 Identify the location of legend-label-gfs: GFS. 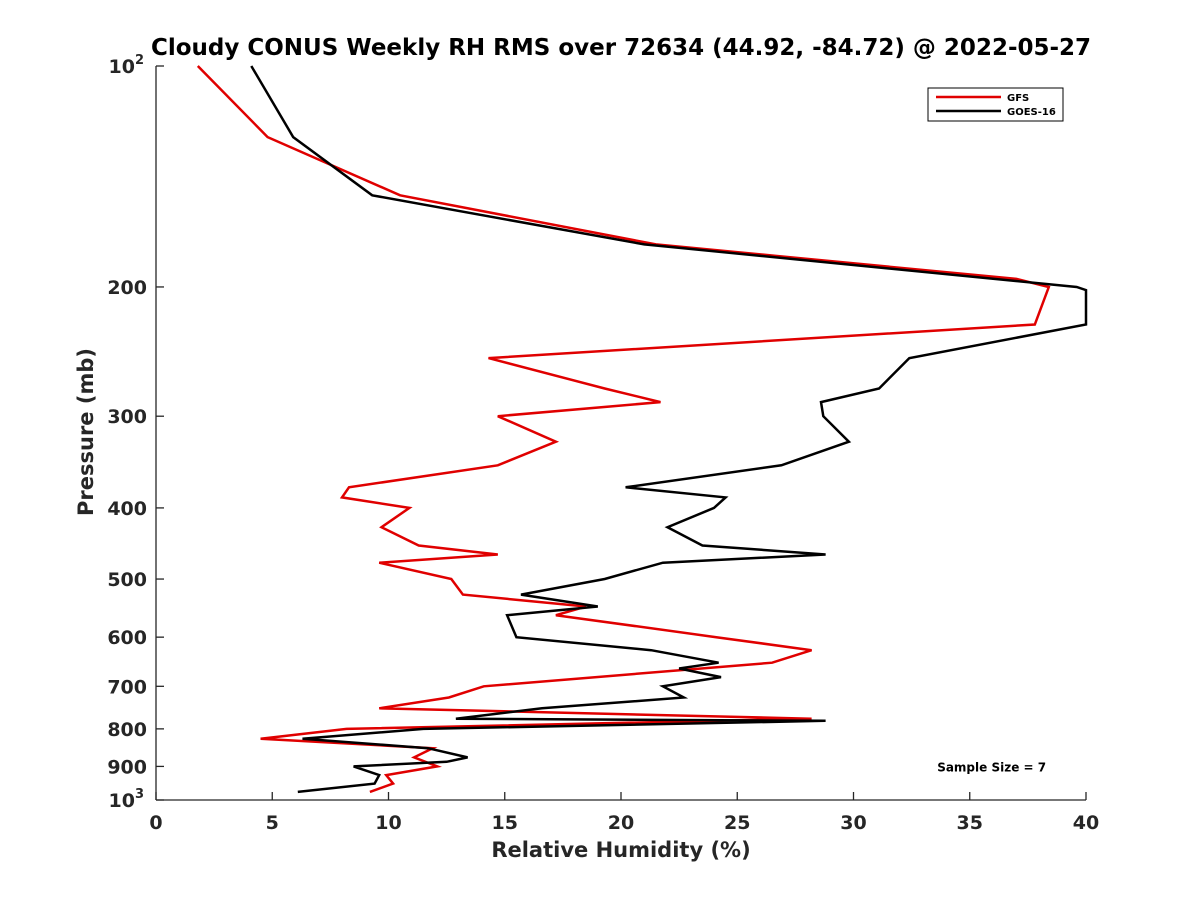
(1018, 98).